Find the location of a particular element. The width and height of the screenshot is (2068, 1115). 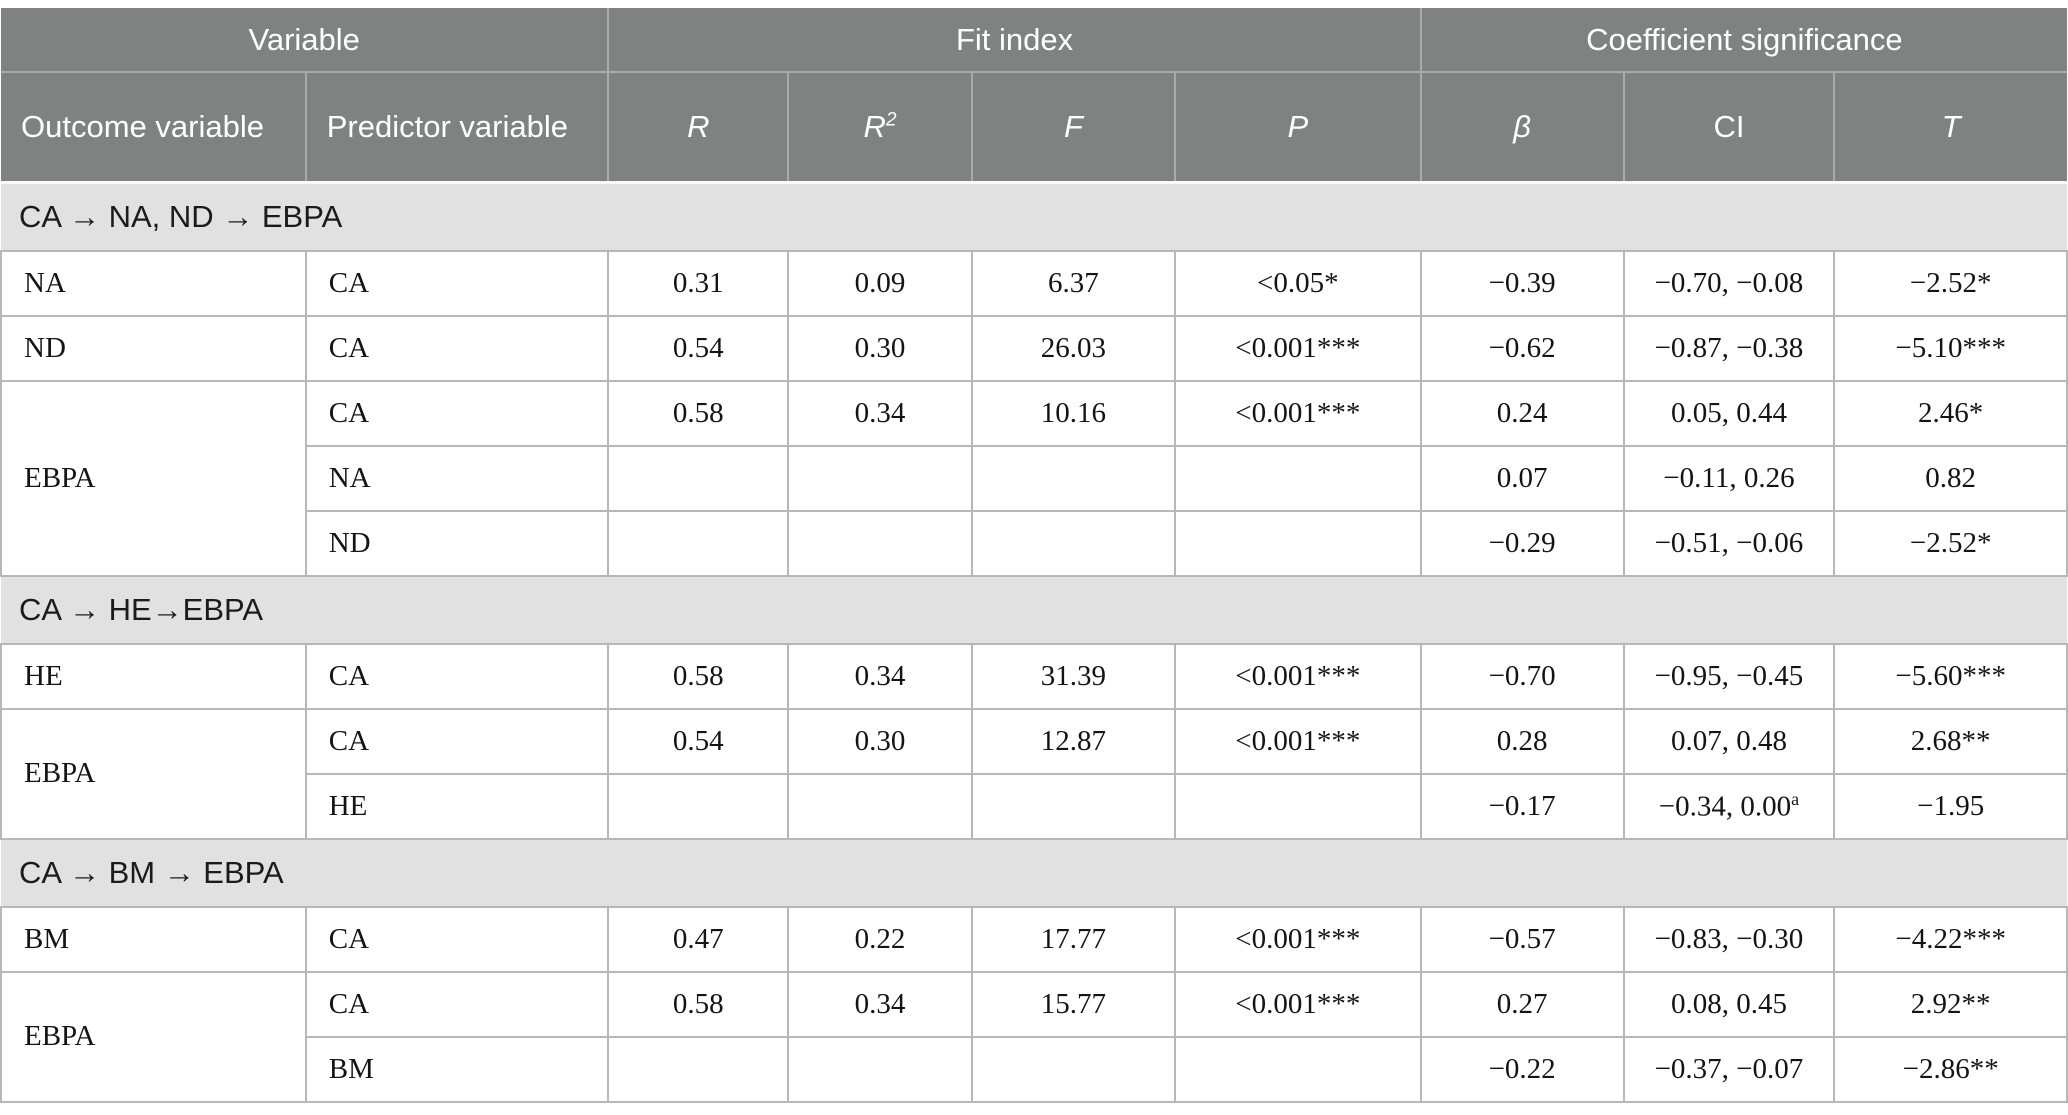

column-header-r-squared: R2 is located at coordinates (880, 127).